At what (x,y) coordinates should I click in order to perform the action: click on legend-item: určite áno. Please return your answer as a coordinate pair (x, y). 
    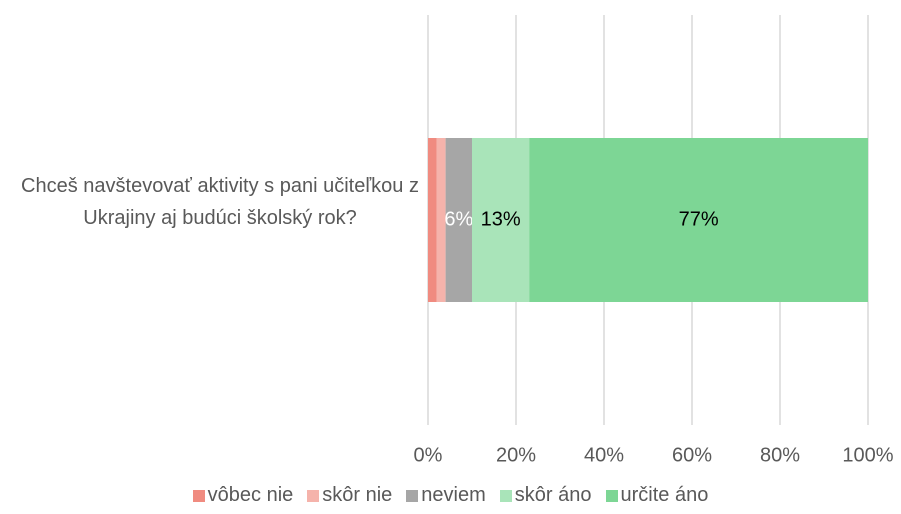
    Looking at the image, I should click on (657, 495).